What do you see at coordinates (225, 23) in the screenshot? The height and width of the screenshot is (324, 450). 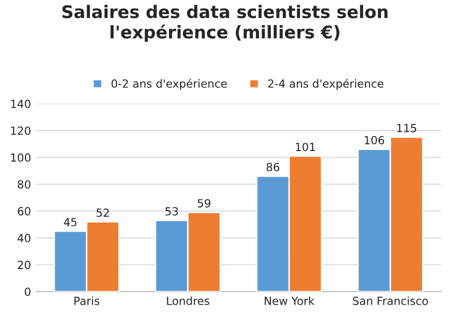 I see `chart-title: Salaires des data scientists selon l'expérience (milliers €)` at bounding box center [225, 23].